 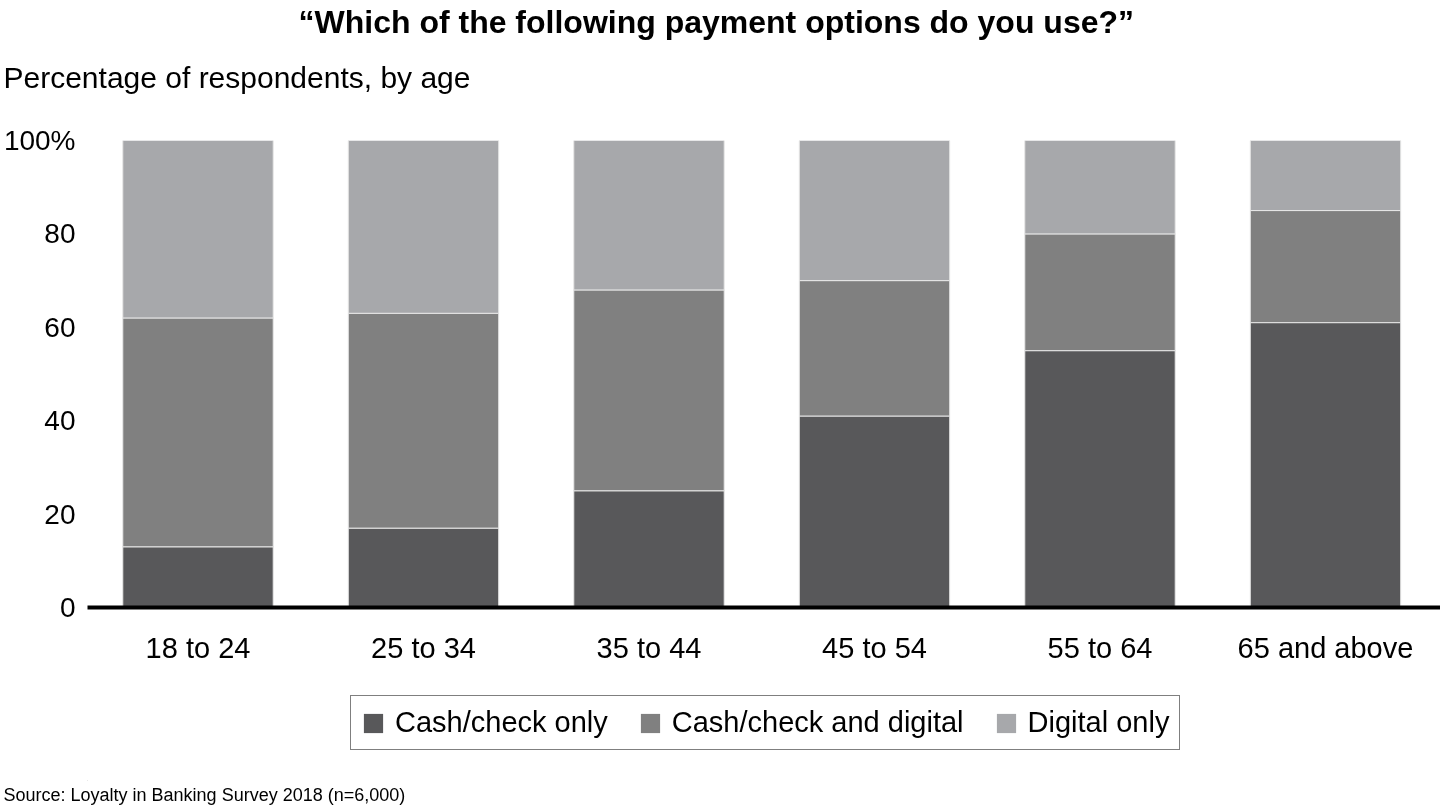 I want to click on legend-label: Cash/check only, so click(x=501, y=722).